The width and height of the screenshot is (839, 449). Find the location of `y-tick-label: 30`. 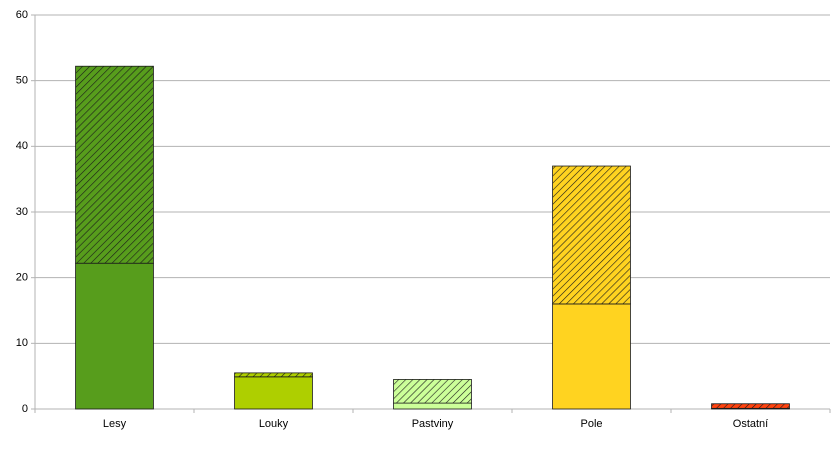

y-tick-label: 30 is located at coordinates (22, 212).